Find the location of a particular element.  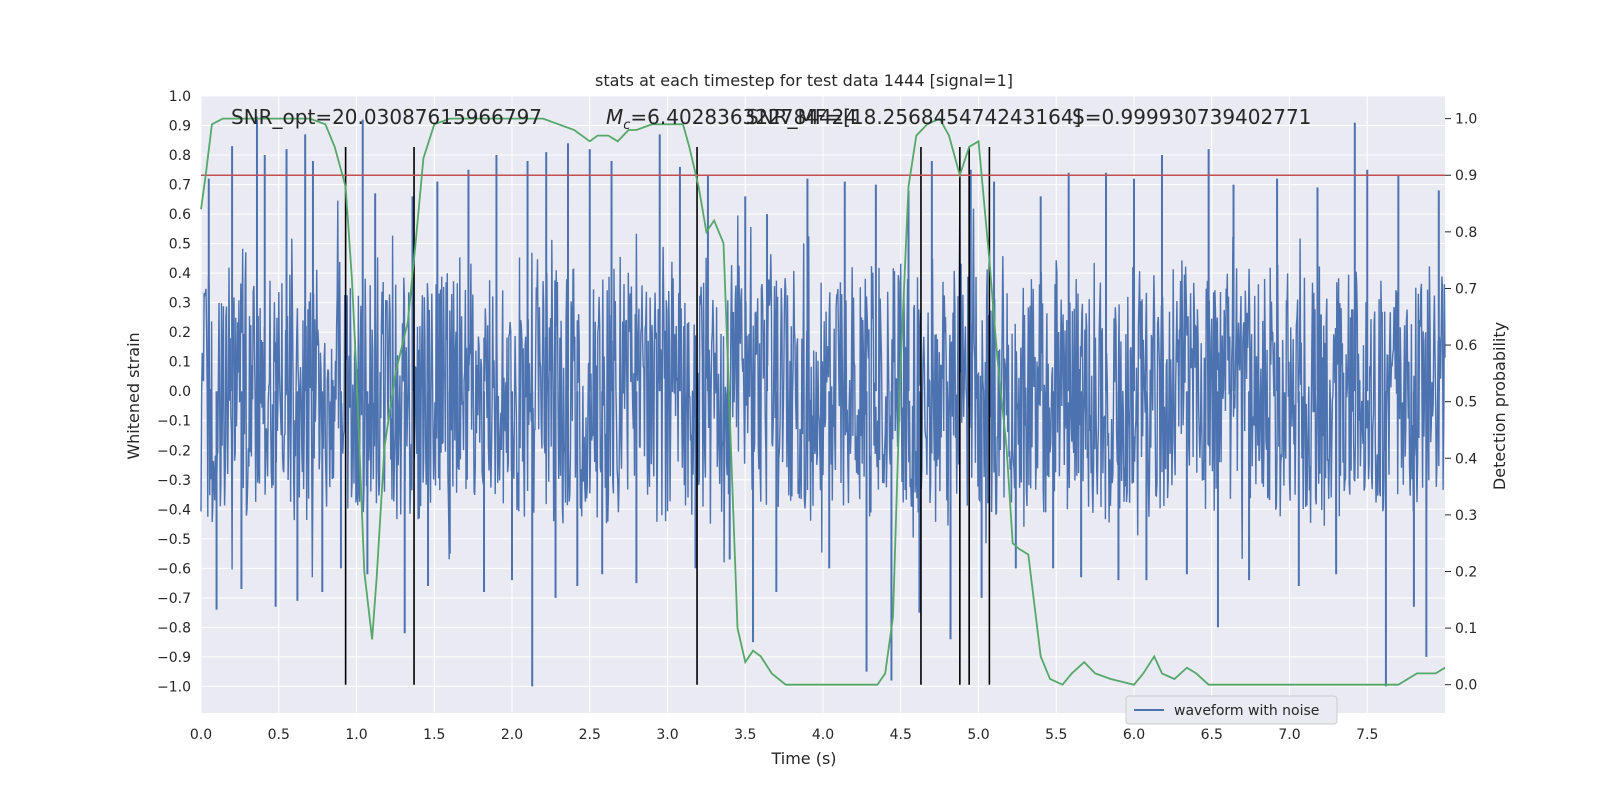

y-tick-label: 0.3 is located at coordinates (180, 304).